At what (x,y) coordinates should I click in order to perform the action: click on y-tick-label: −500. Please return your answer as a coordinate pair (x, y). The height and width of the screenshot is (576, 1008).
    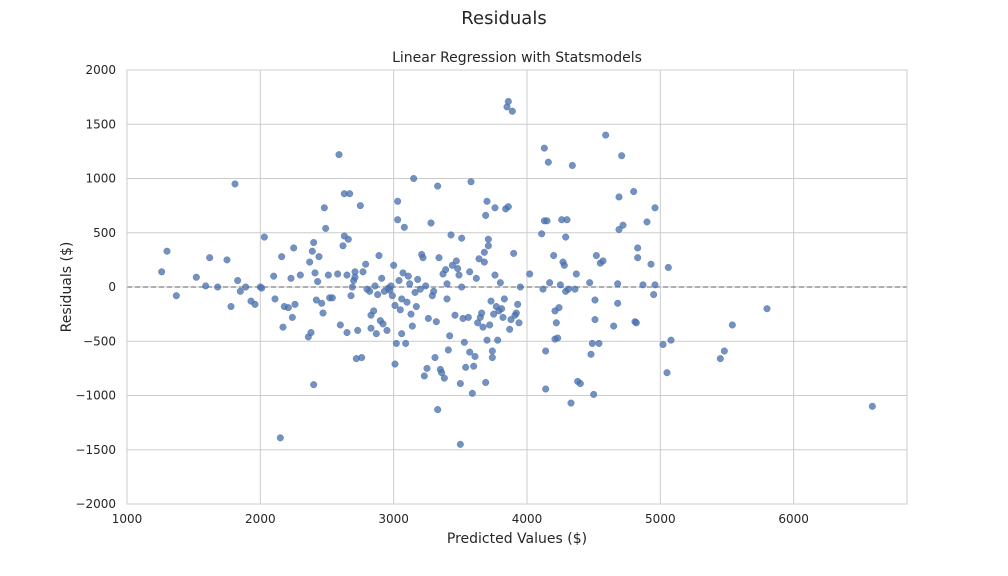
    Looking at the image, I should click on (99, 341).